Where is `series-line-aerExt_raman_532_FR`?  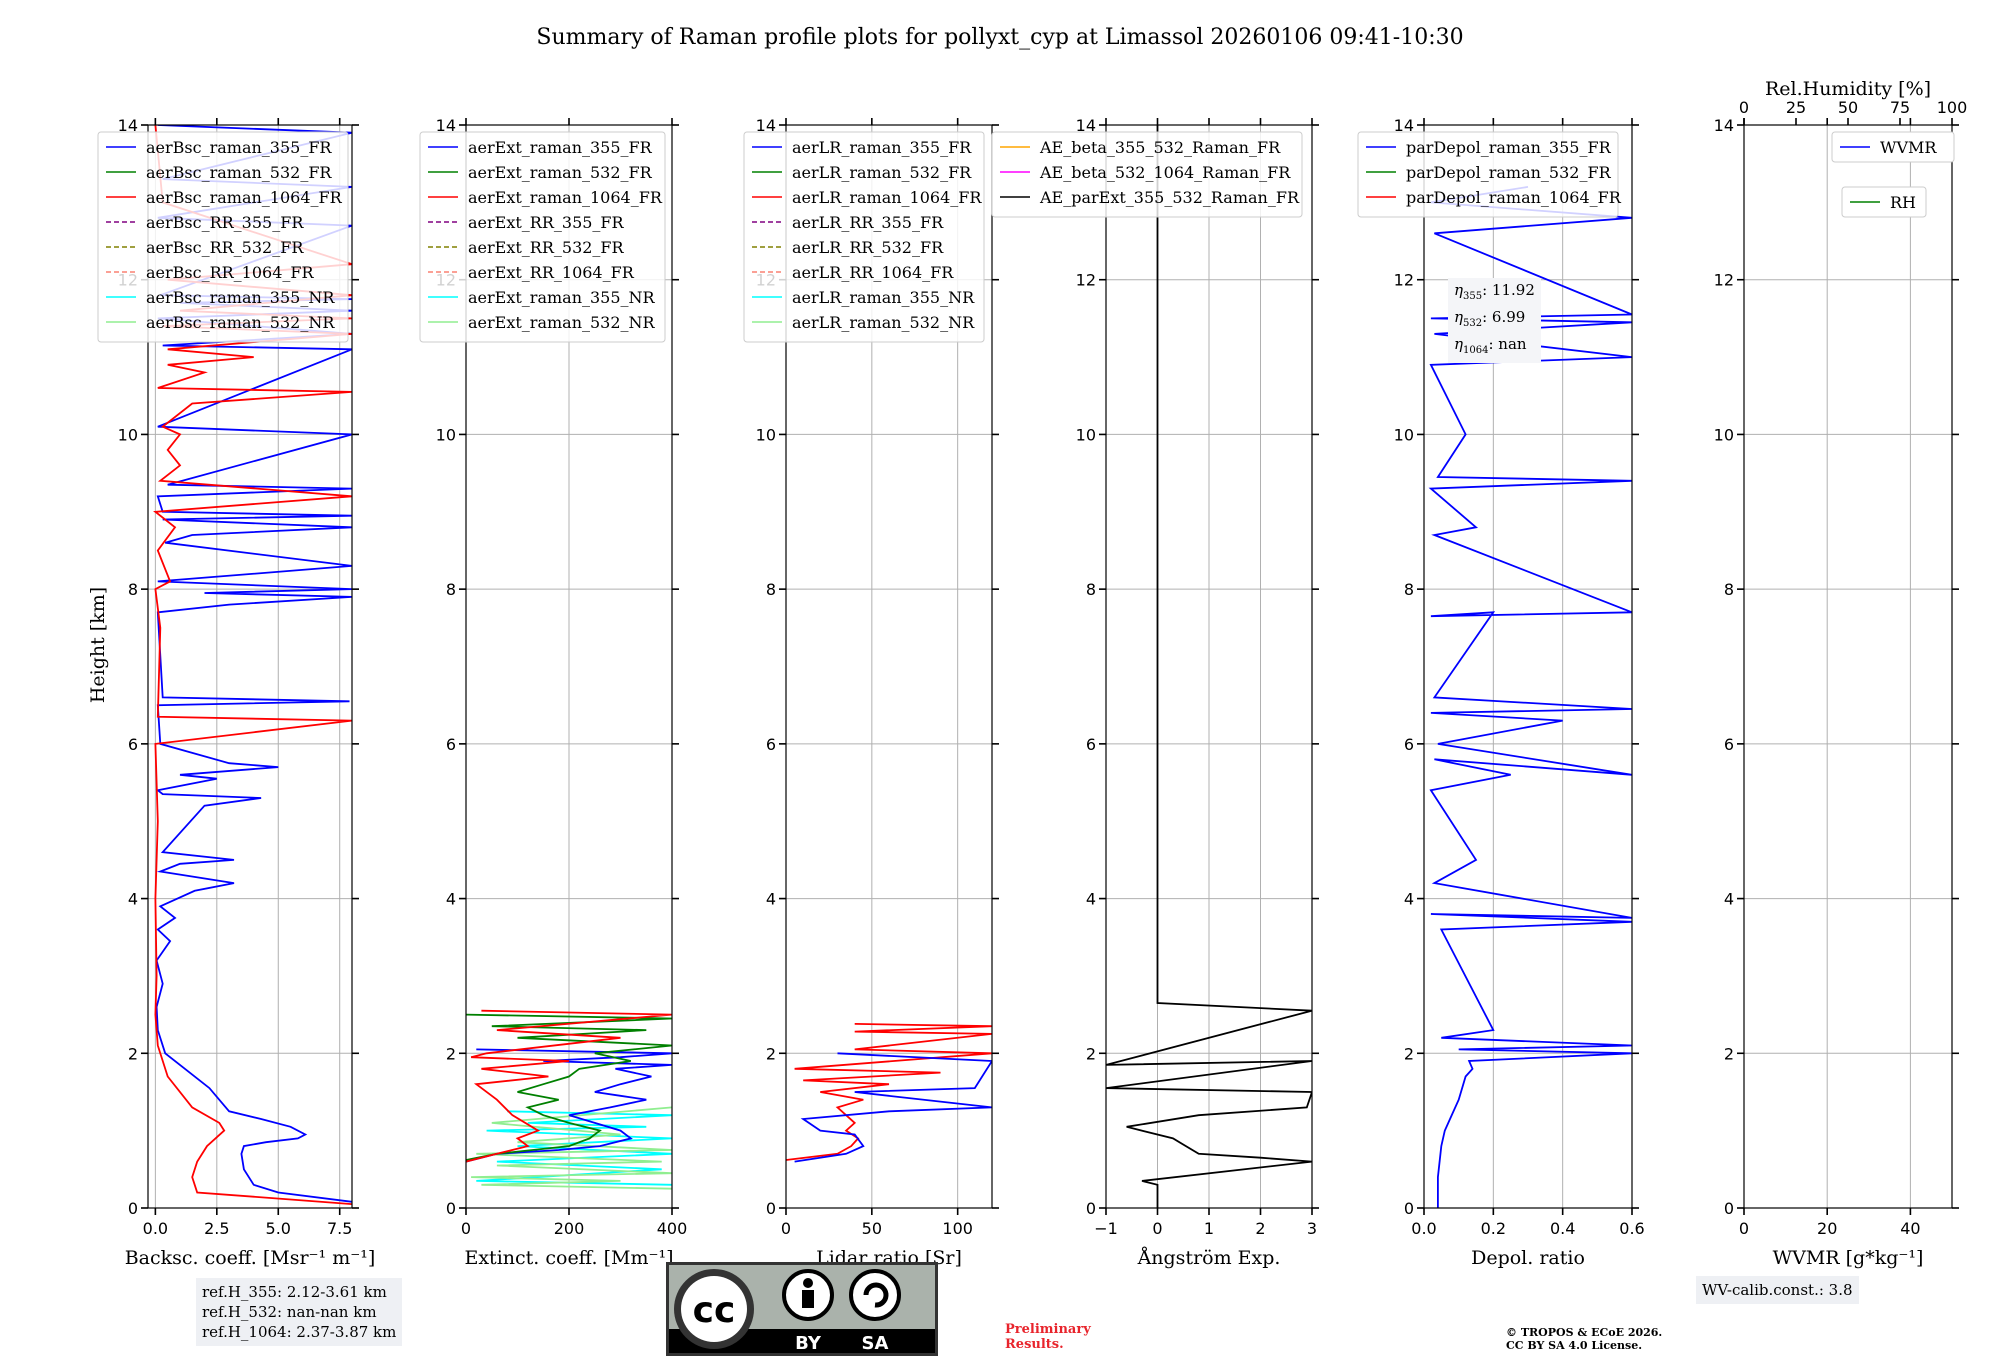 series-line-aerExt_raman_532_FR is located at coordinates (569, 1087).